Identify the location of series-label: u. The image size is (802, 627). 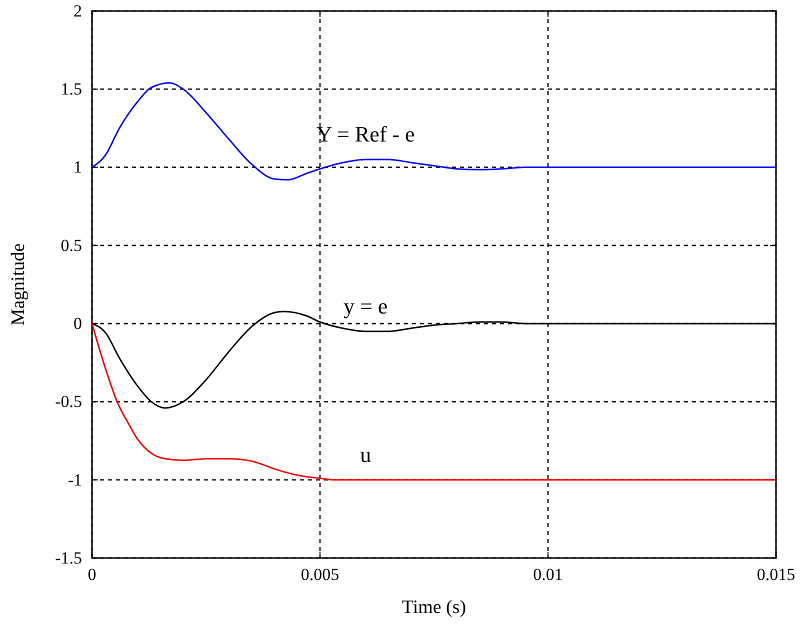
(366, 454).